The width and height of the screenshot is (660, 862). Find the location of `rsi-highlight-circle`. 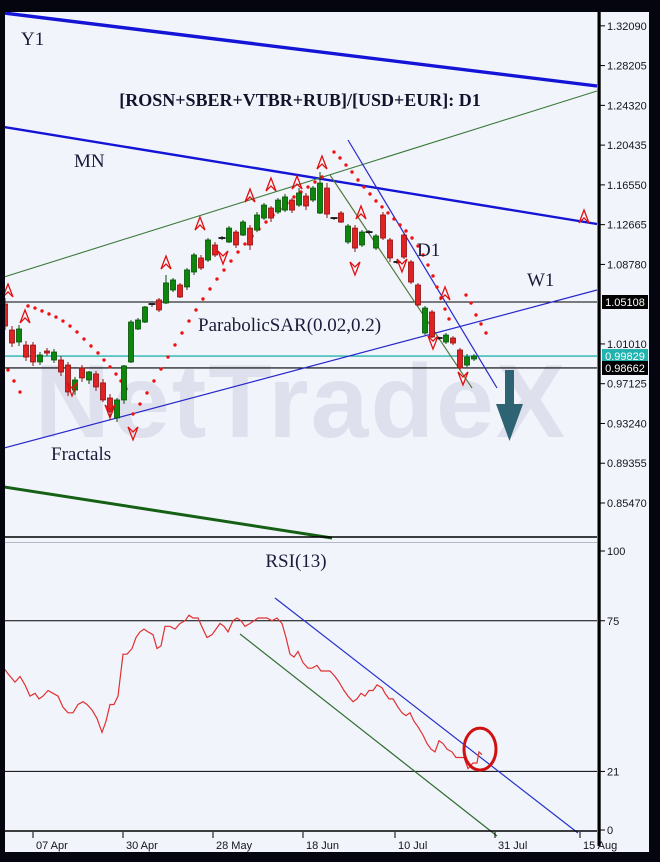

rsi-highlight-circle is located at coordinates (480, 749).